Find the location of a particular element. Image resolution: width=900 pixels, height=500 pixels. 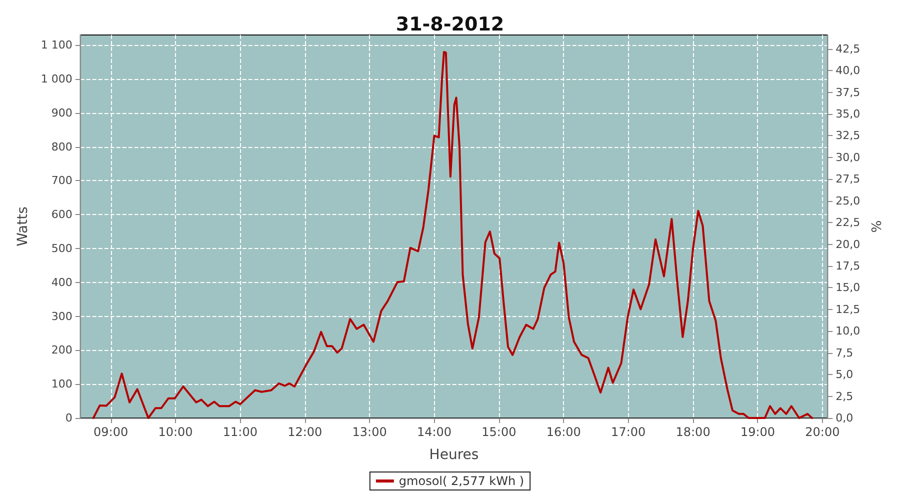

y-tick-label: 700 is located at coordinates (61, 181).